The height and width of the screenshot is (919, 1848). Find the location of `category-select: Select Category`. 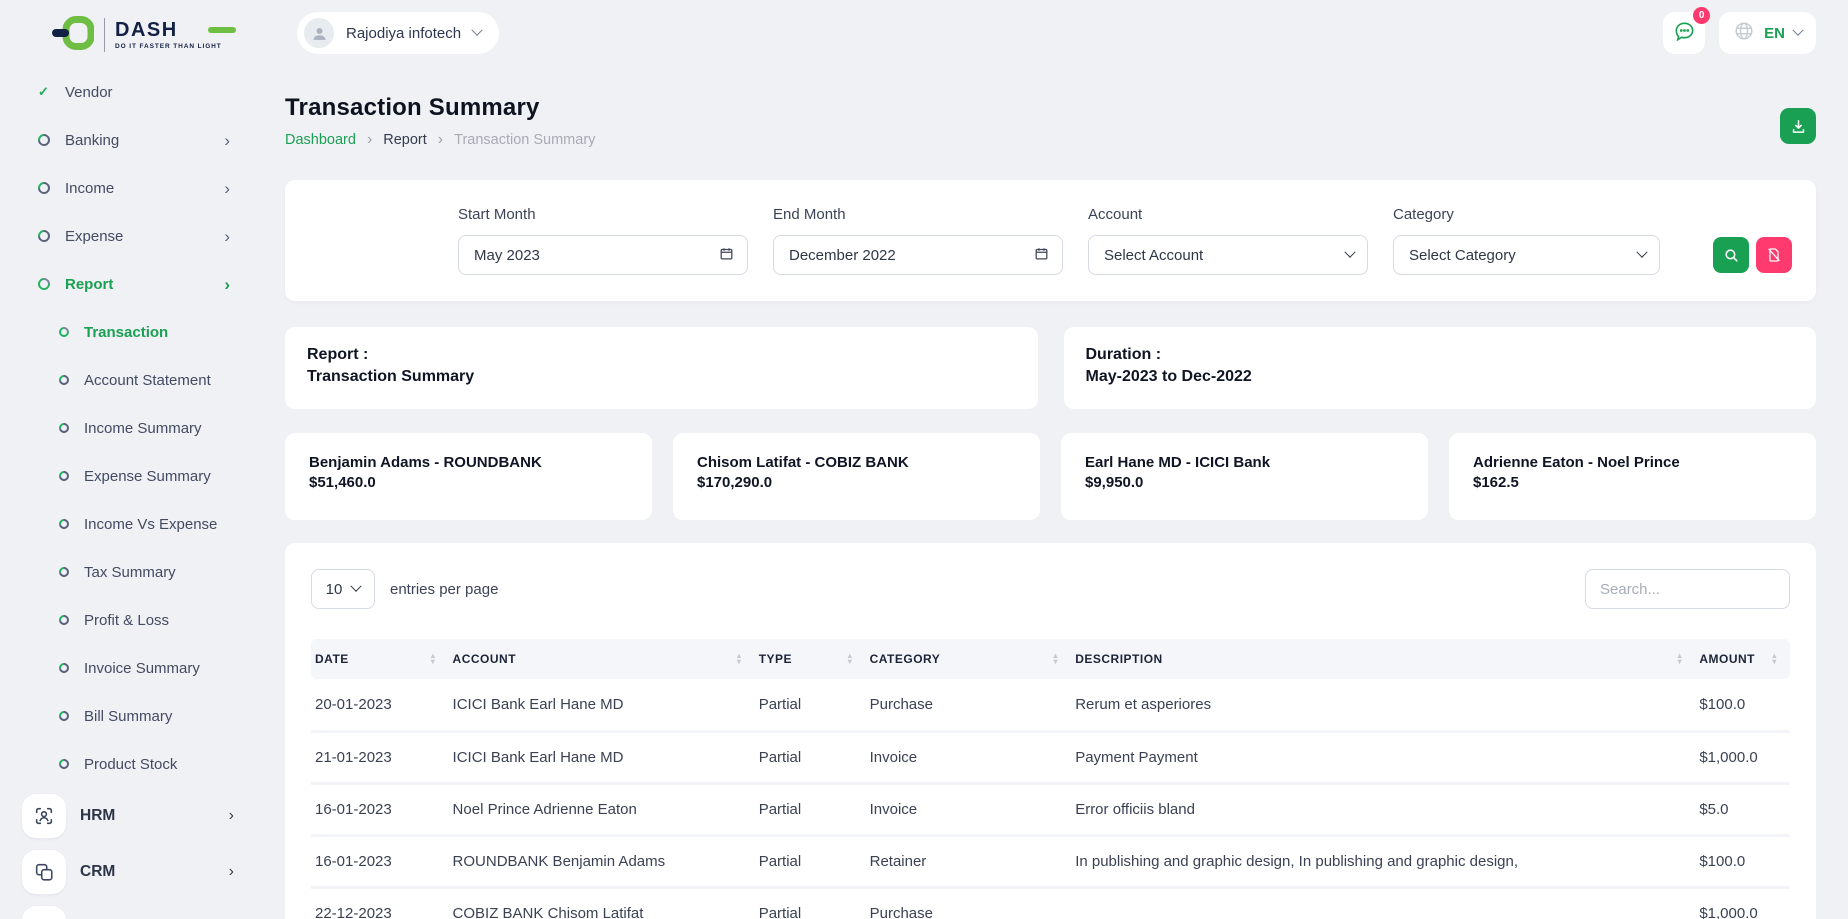

category-select: Select Category is located at coordinates (1526, 255).